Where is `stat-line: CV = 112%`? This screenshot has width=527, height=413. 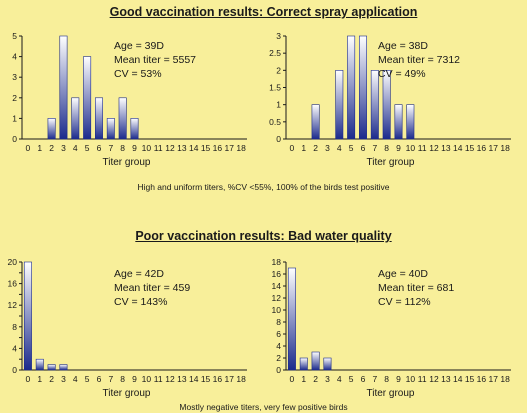 stat-line: CV = 112% is located at coordinates (404, 302).